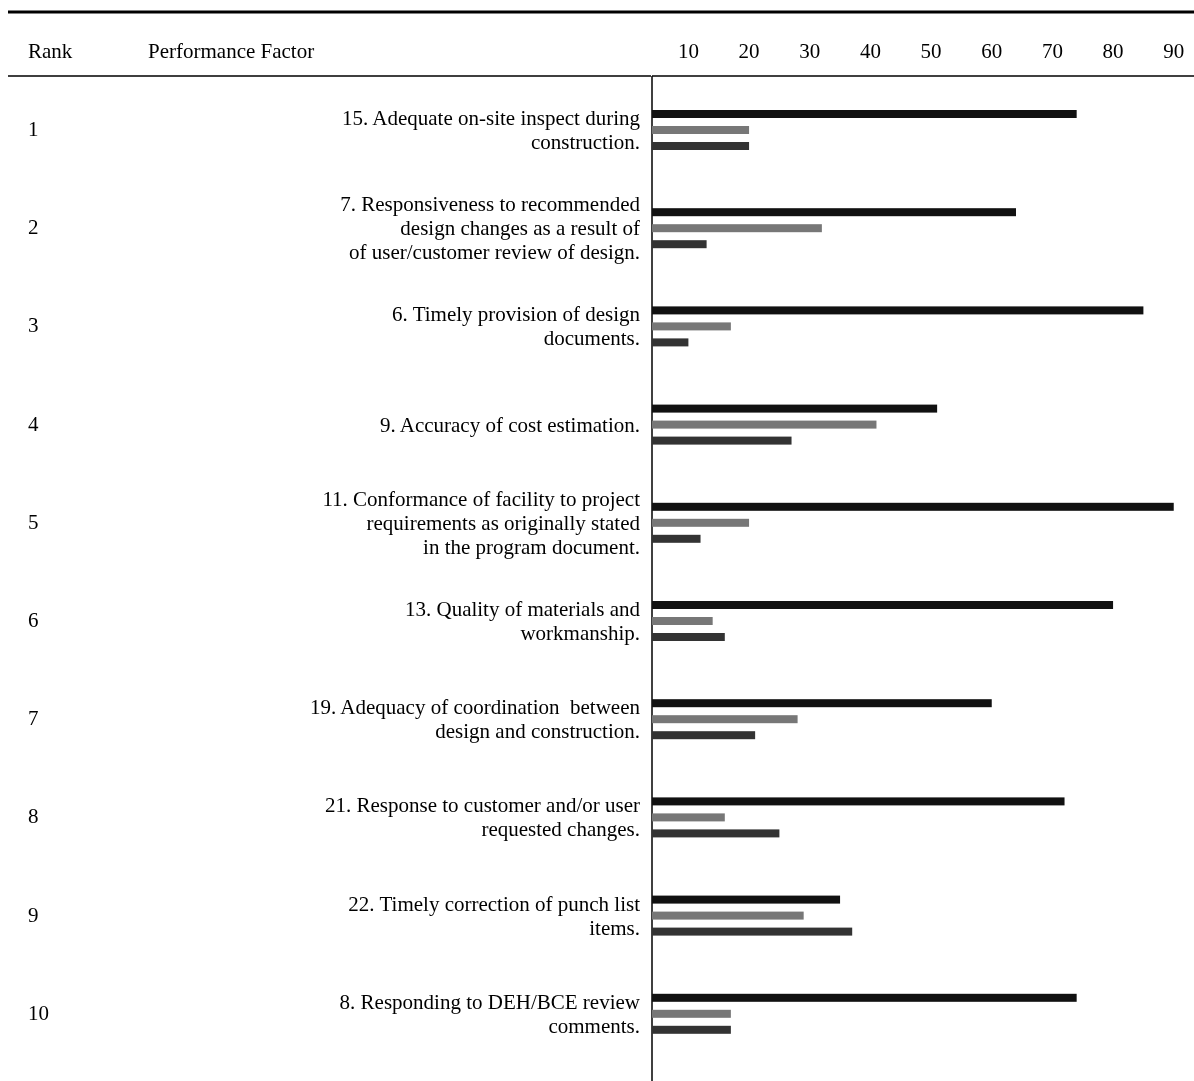 The height and width of the screenshot is (1081, 1194). I want to click on y-tick-label: 21. Response to customer and/or user requested changes., so click(482, 817).